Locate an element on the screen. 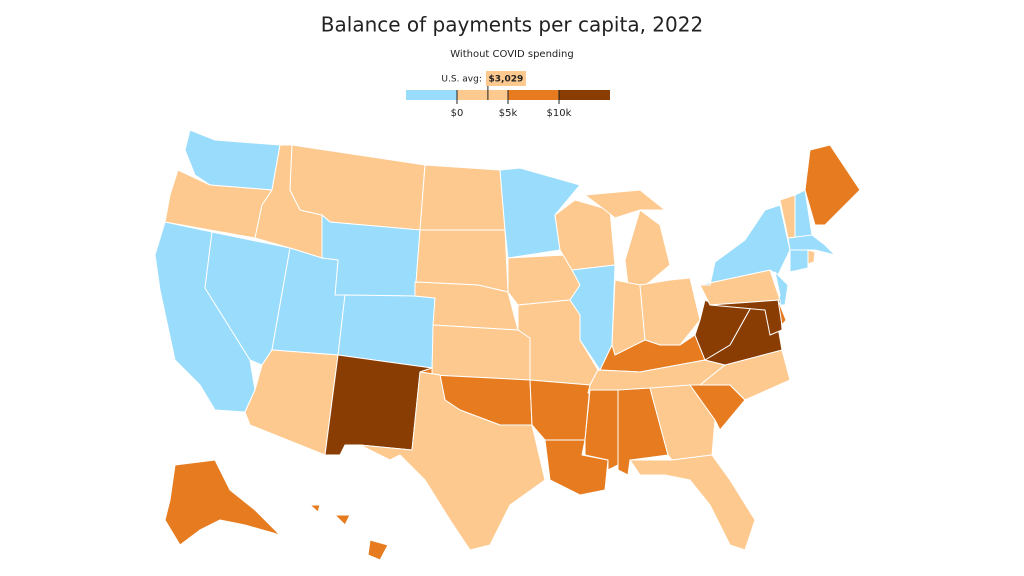  legend-tick-label: $5k is located at coordinates (508, 113).